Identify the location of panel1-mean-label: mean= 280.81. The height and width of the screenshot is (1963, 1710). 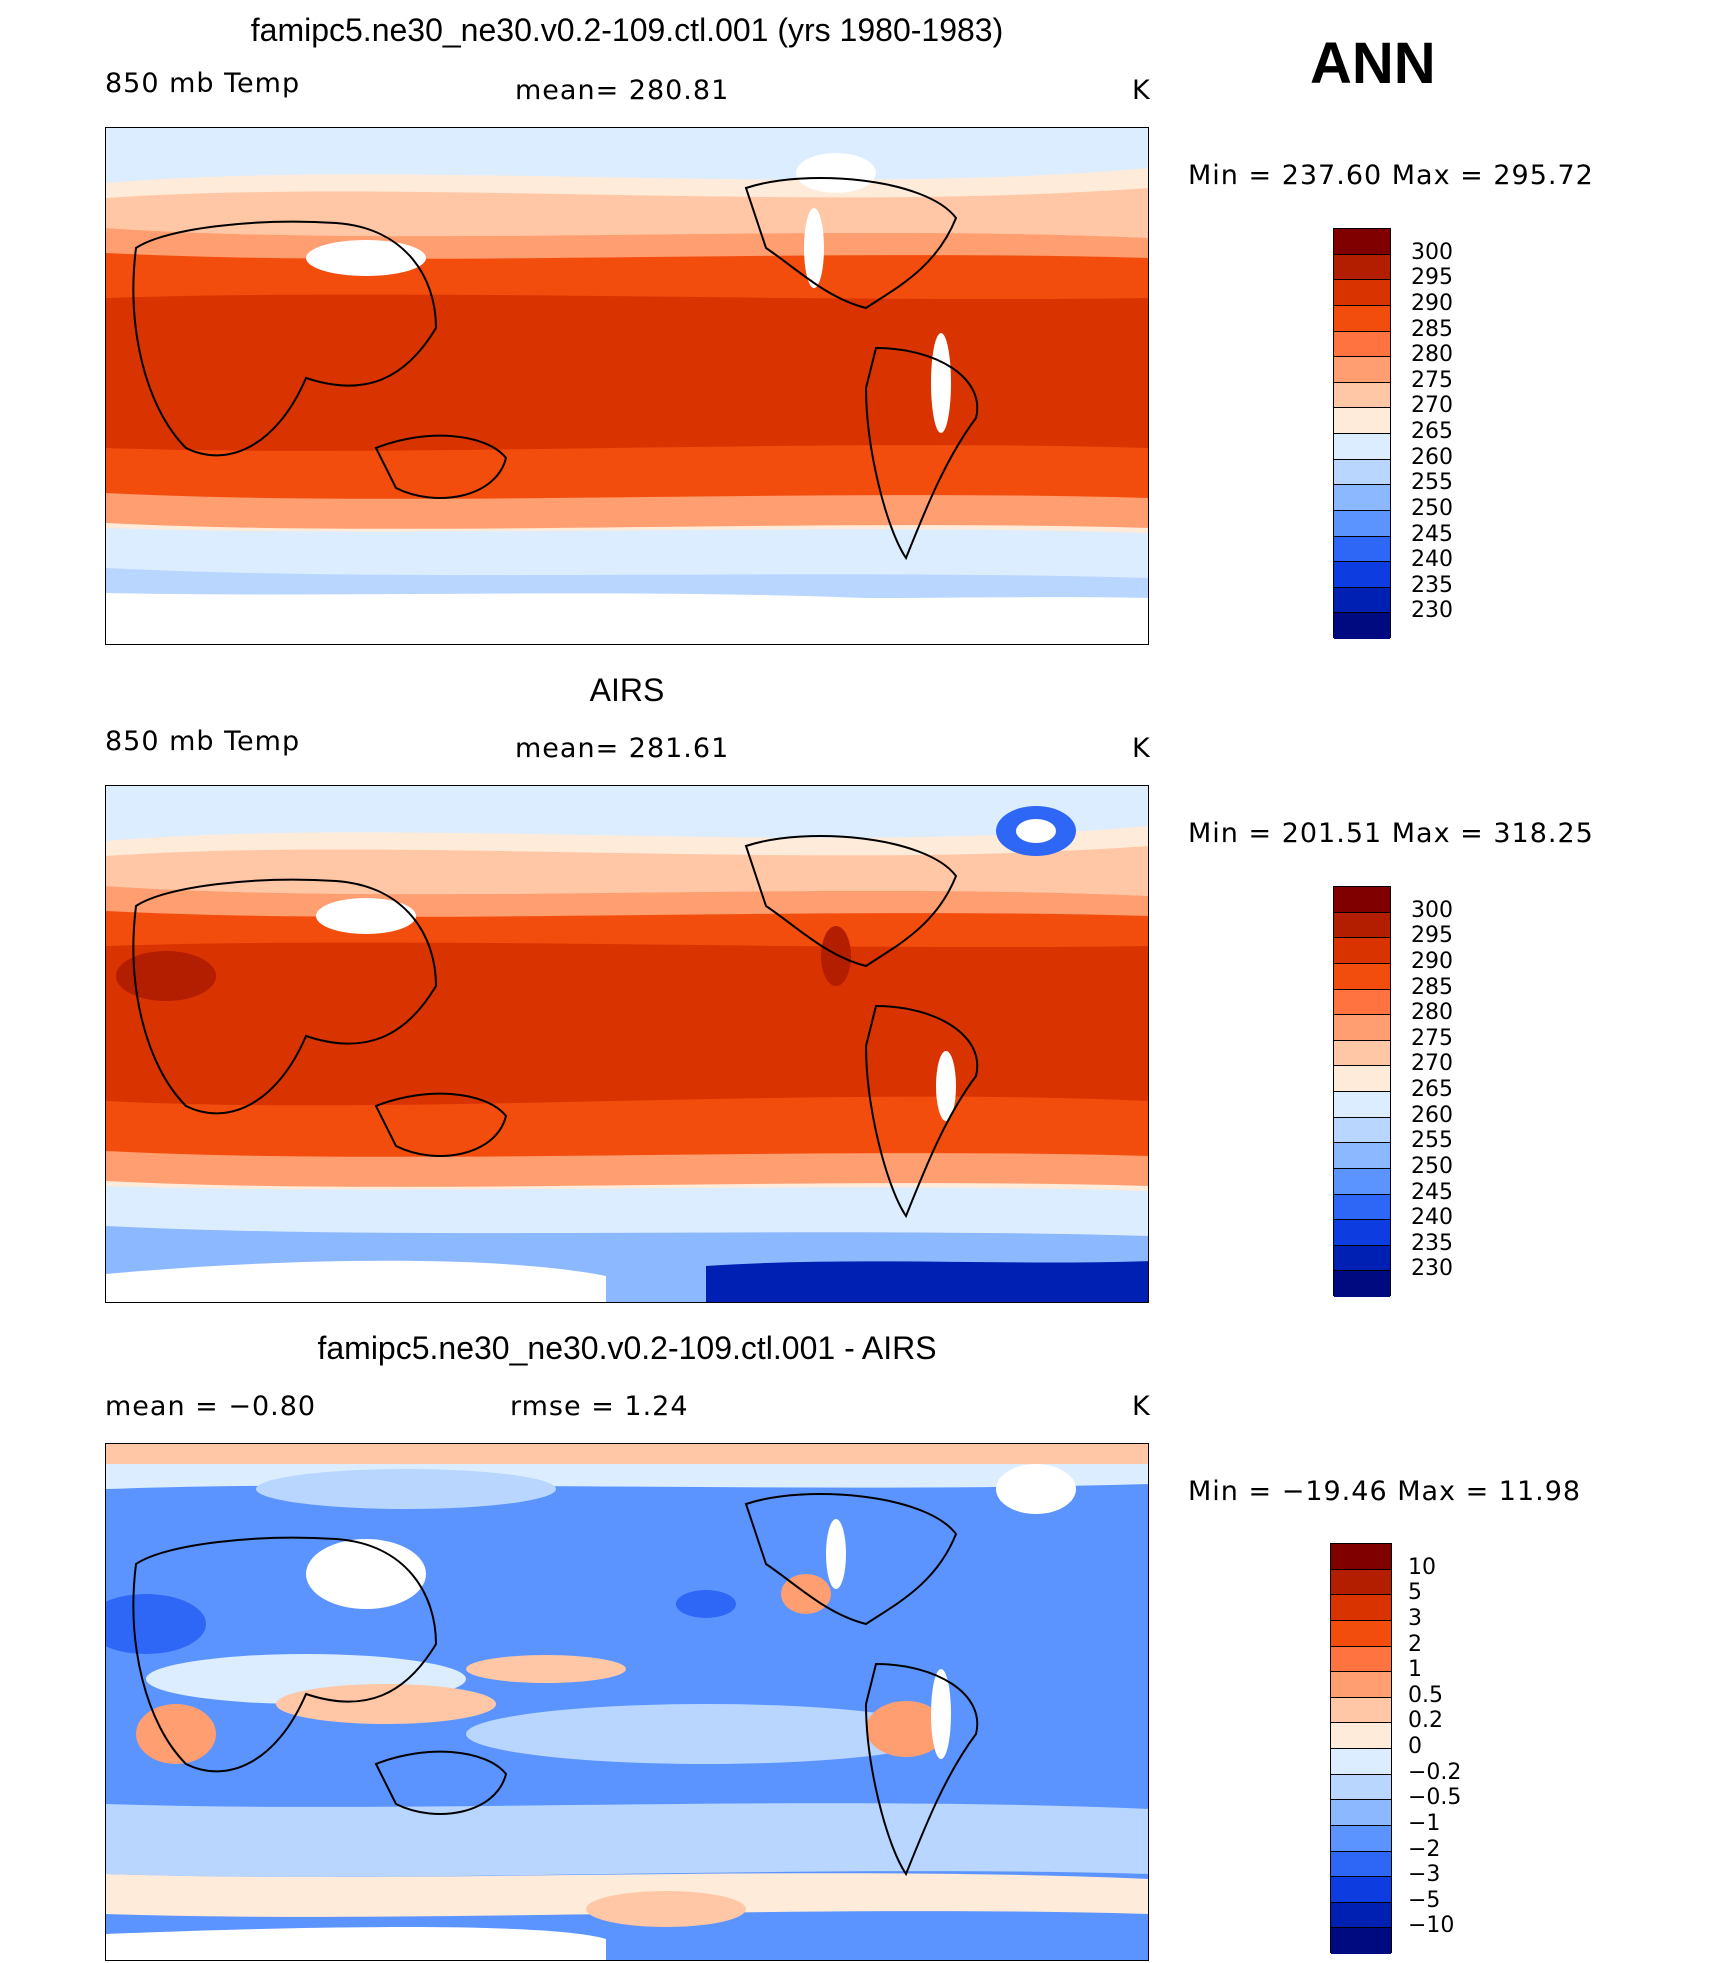
(622, 90).